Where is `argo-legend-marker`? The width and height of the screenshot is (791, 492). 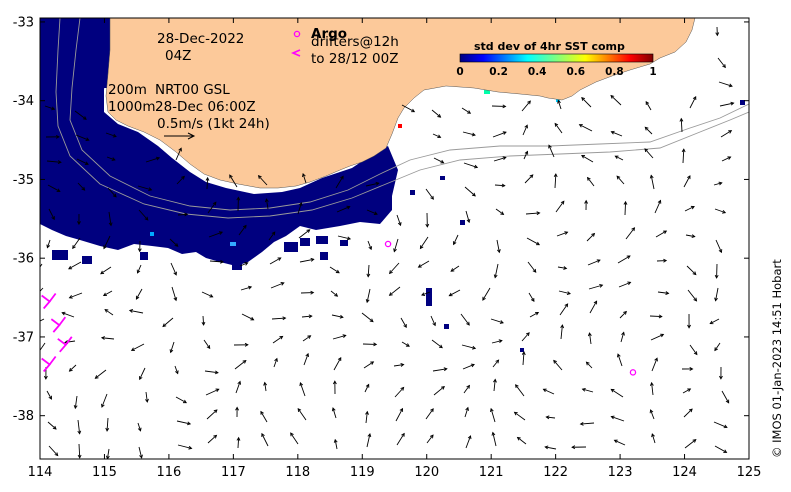
argo-legend-marker is located at coordinates (297, 34).